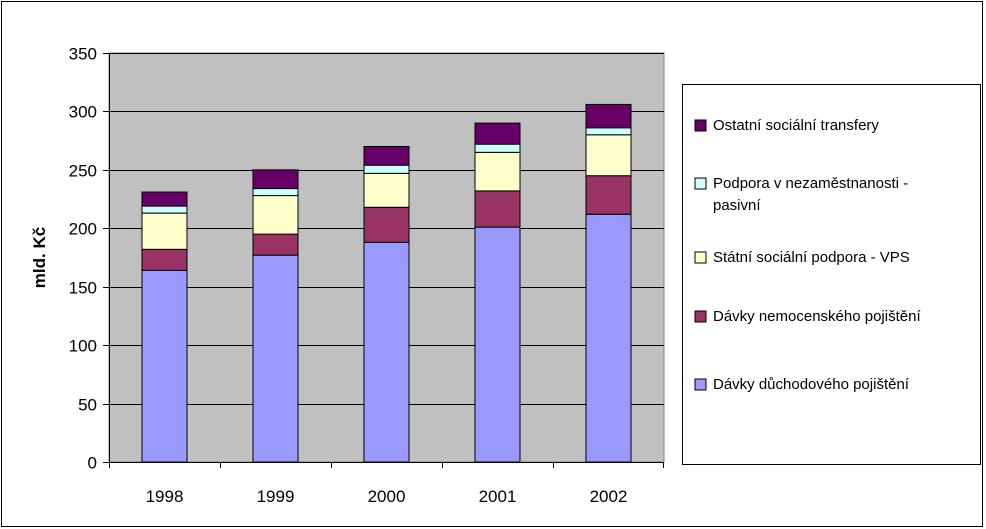 This screenshot has width=986, height=529. I want to click on y-tick-label: 0, so click(92, 463).